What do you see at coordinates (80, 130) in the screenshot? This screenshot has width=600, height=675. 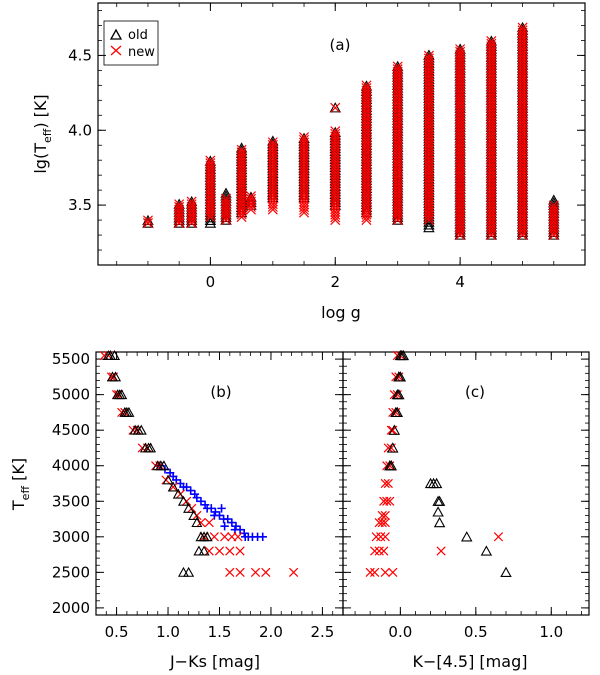 I see `y-tick-label: 4.0` at bounding box center [80, 130].